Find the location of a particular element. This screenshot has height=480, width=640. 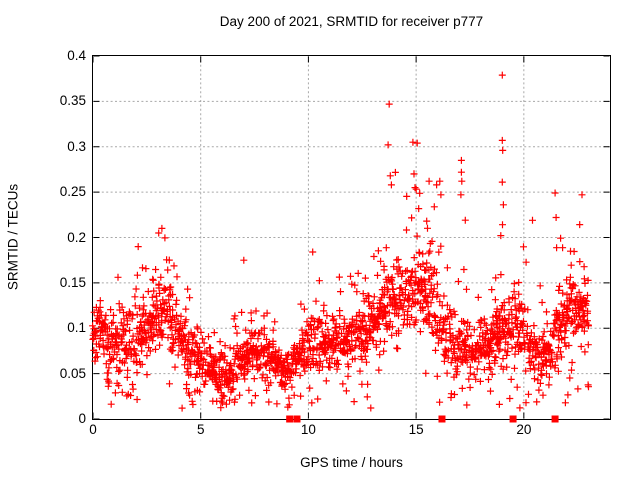

y-tick-label: 0.25 is located at coordinates (72, 192).